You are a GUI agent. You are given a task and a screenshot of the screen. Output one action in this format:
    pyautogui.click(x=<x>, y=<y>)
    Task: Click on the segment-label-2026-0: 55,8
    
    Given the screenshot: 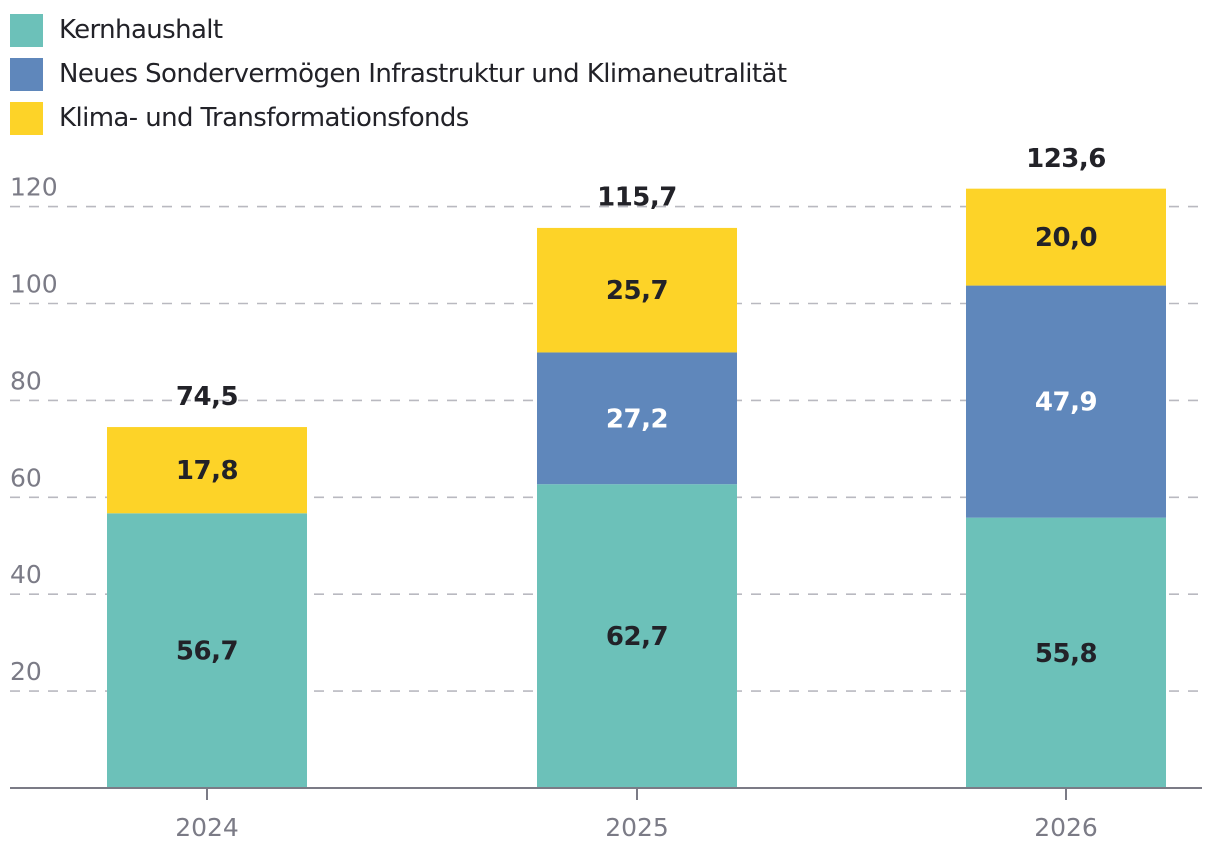 What is the action you would take?
    pyautogui.click(x=1066, y=654)
    